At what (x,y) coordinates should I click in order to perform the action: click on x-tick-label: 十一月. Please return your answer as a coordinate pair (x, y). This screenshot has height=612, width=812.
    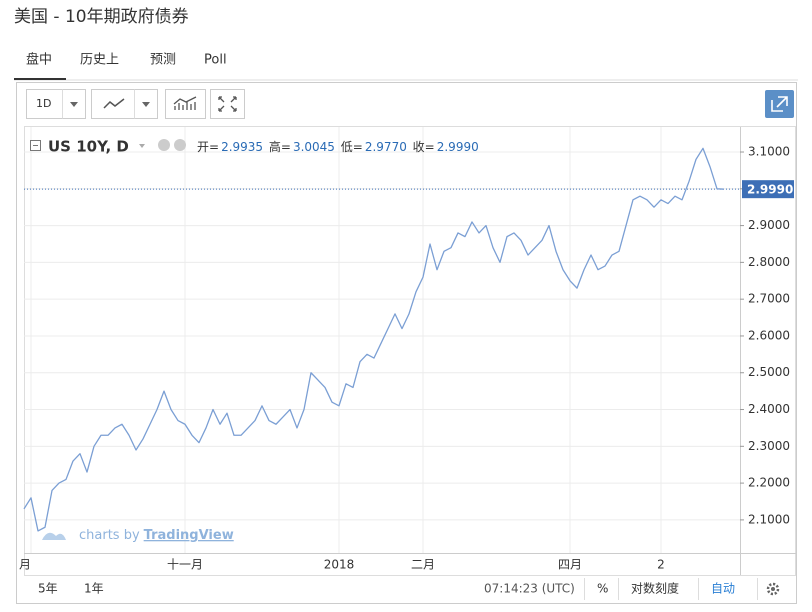
    Looking at the image, I should click on (185, 565).